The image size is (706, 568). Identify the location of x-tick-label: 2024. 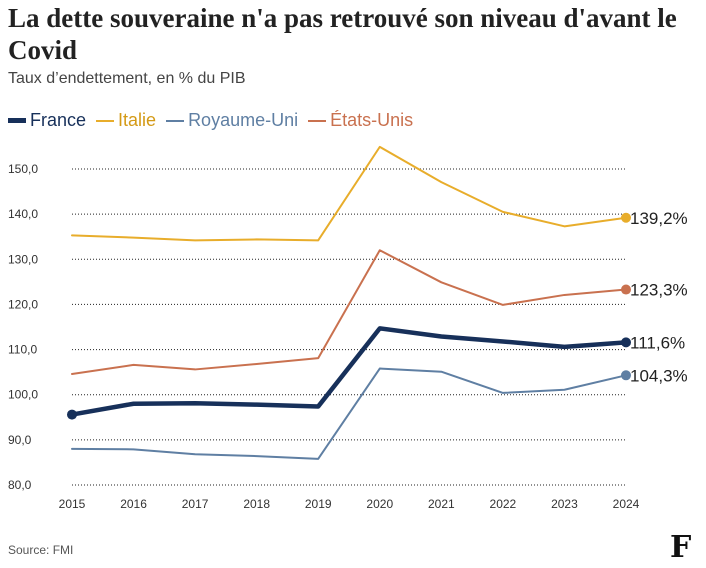
(626, 504).